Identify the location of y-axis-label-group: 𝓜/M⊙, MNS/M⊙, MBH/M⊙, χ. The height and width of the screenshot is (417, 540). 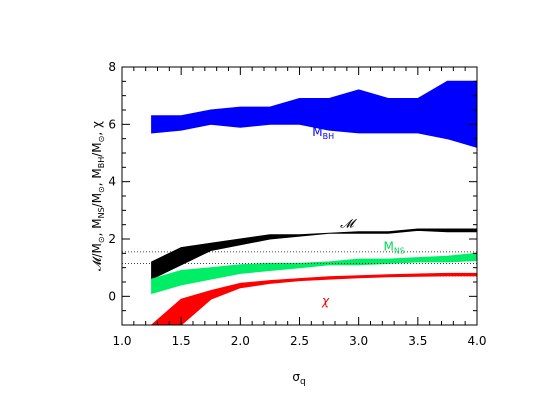
(98, 196).